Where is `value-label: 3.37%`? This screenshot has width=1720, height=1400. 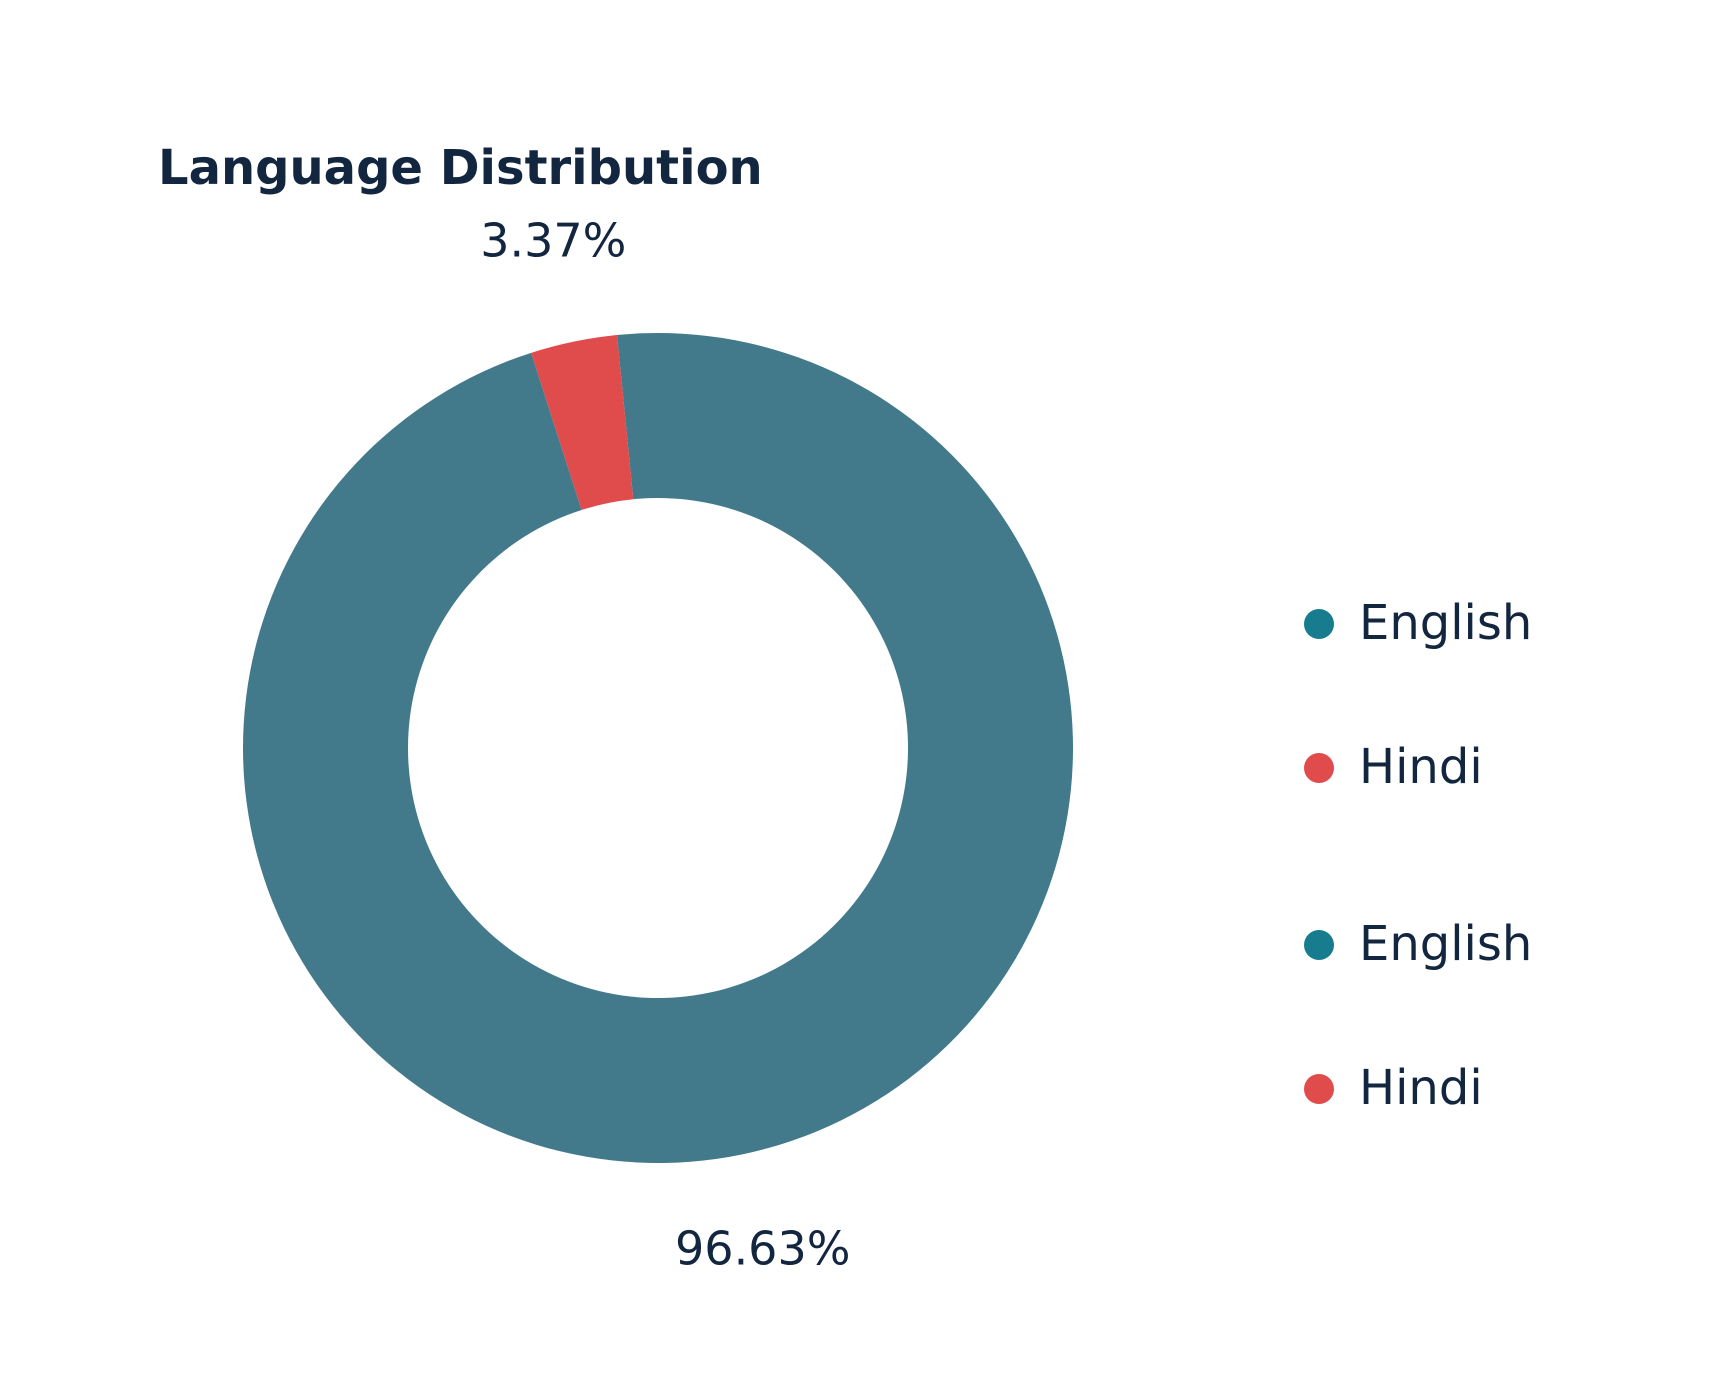 value-label: 3.37% is located at coordinates (553, 240).